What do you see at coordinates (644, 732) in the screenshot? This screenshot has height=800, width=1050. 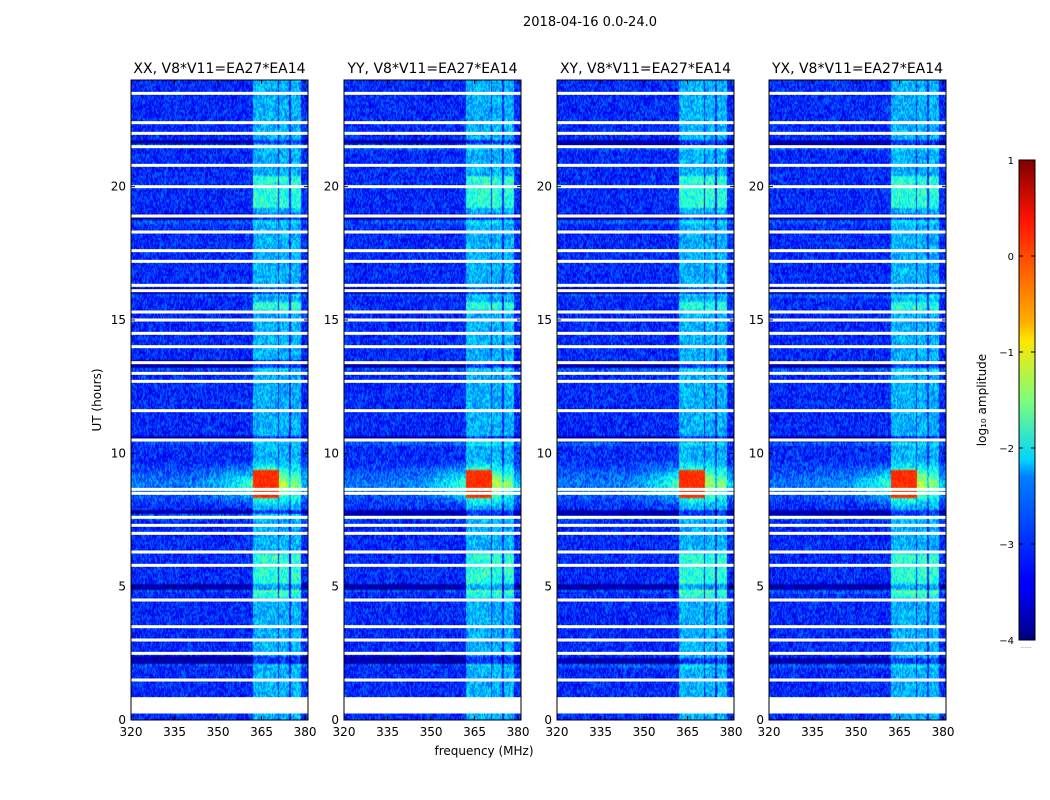 I see `x-tick-label: 350` at bounding box center [644, 732].